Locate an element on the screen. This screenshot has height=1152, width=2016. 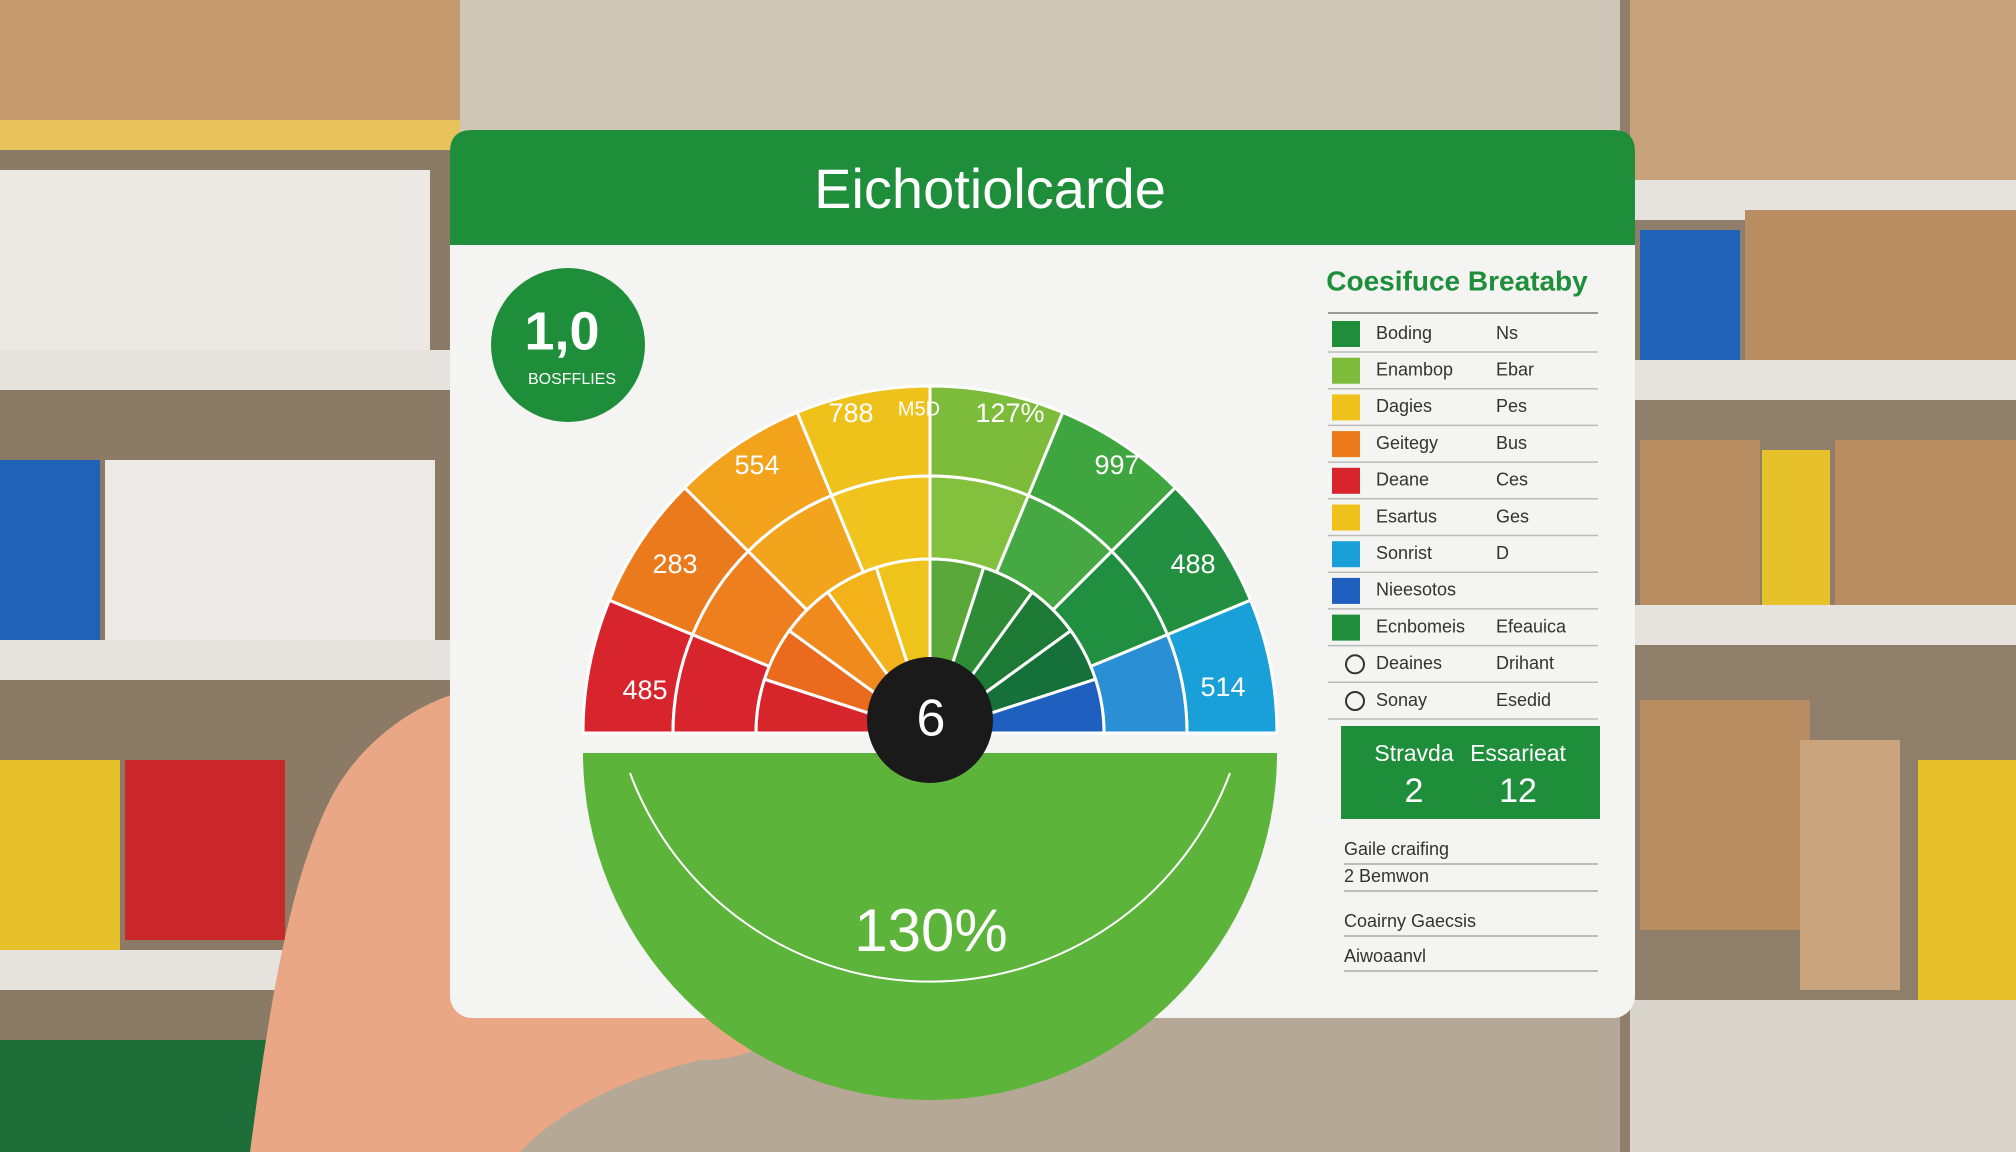
legend-text: Esartus is located at coordinates (1406, 516).